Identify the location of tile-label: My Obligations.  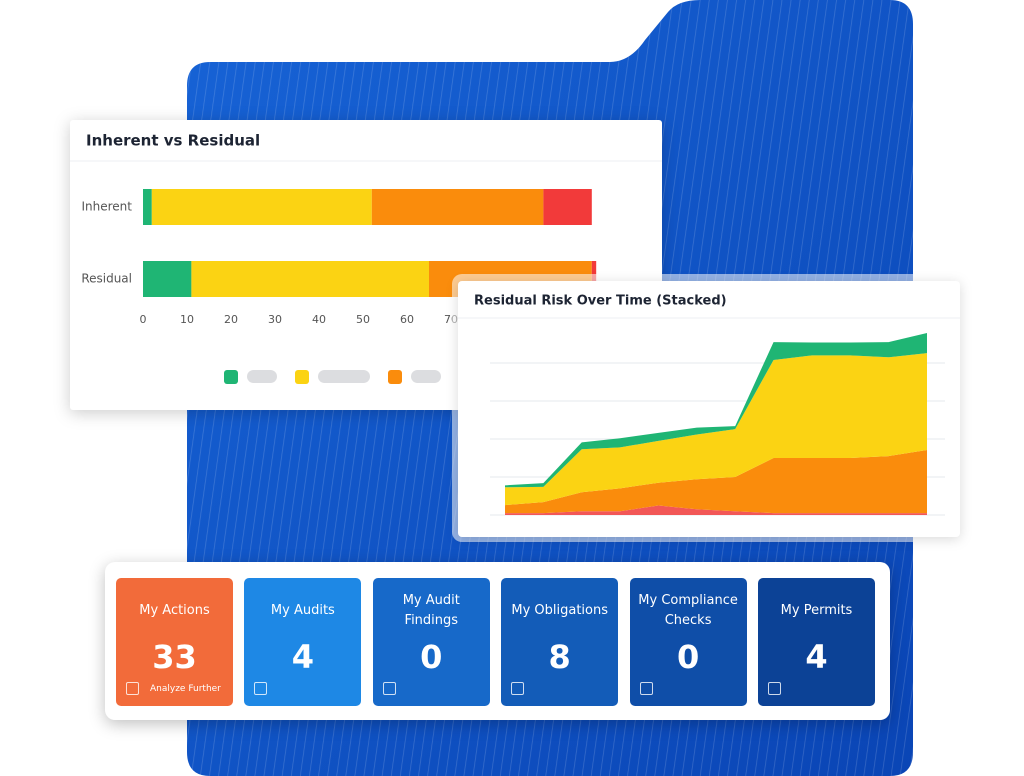
(560, 610).